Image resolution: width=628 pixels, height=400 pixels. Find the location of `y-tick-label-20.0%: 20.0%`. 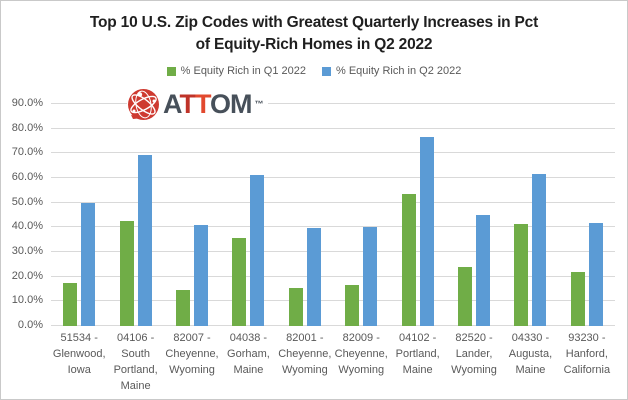

y-tick-label-20.0%: 20.0% is located at coordinates (27, 275).